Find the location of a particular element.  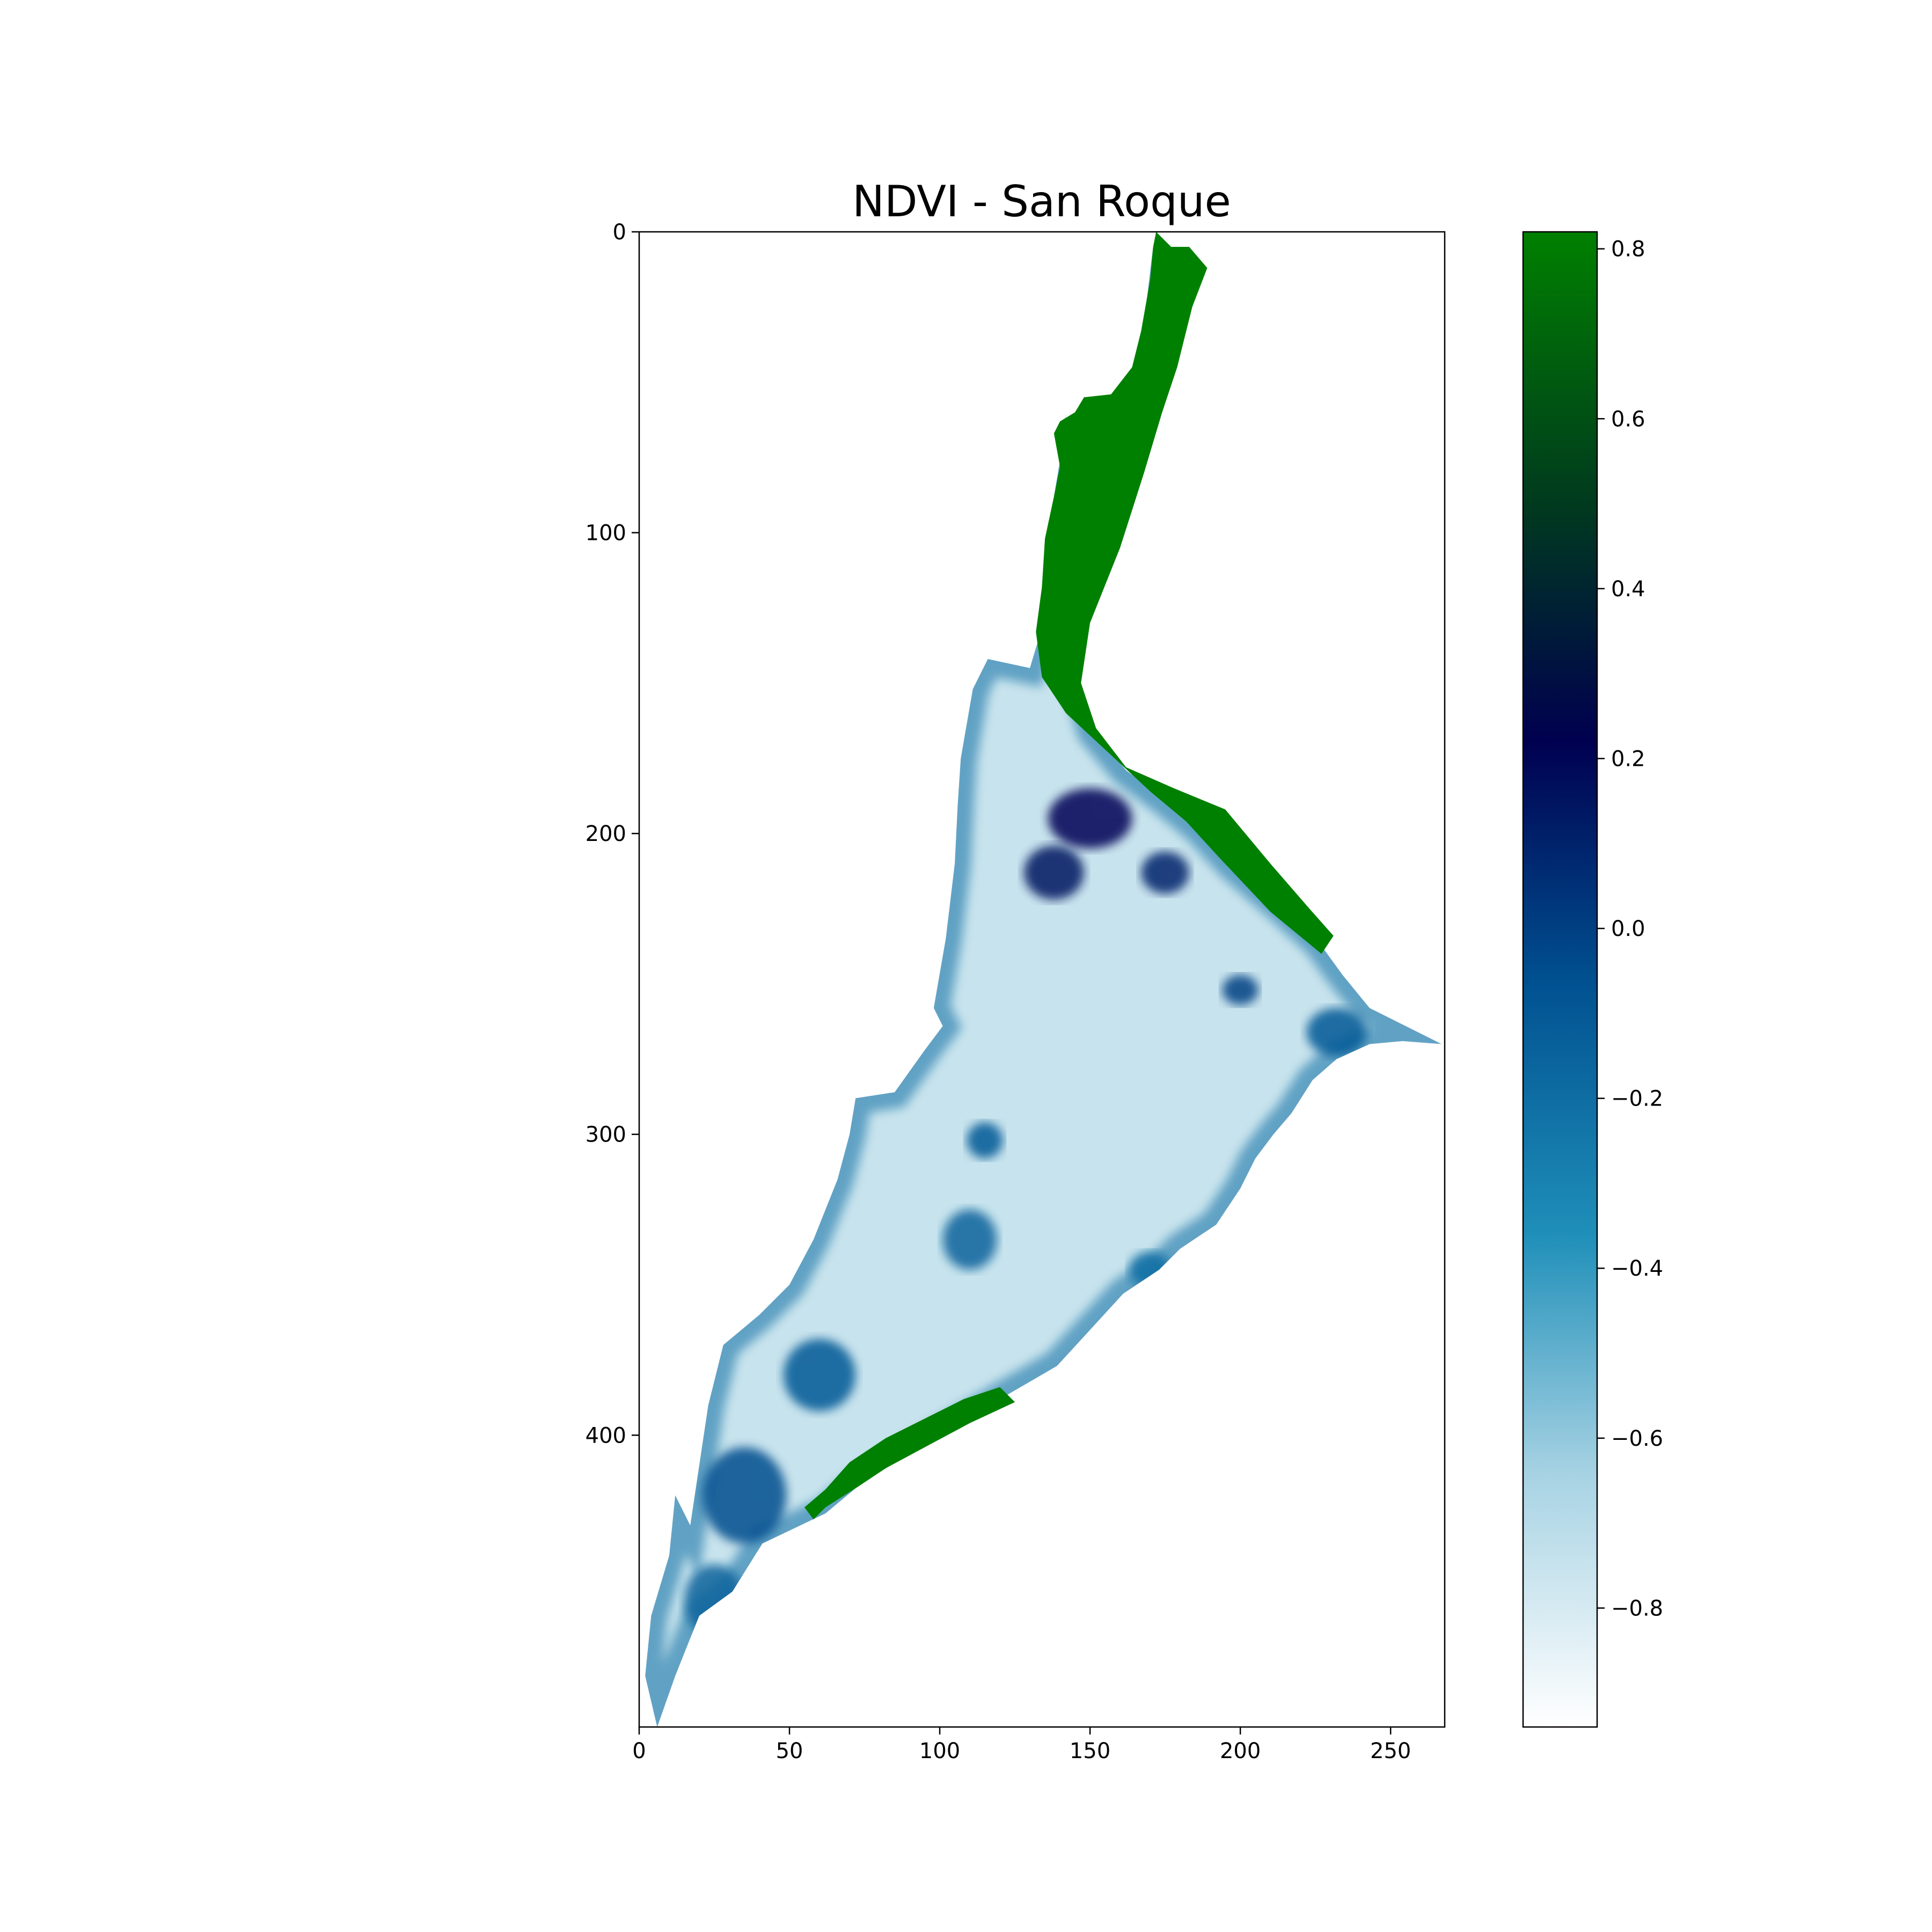

y-tick-label-300: 300 is located at coordinates (606, 1135).